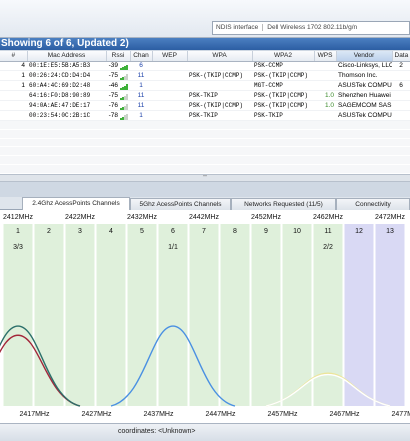 Image resolution: width=410 pixels, height=441 pixels. What do you see at coordinates (205, 125) in the screenshot?
I see `empty-row` at bounding box center [205, 125].